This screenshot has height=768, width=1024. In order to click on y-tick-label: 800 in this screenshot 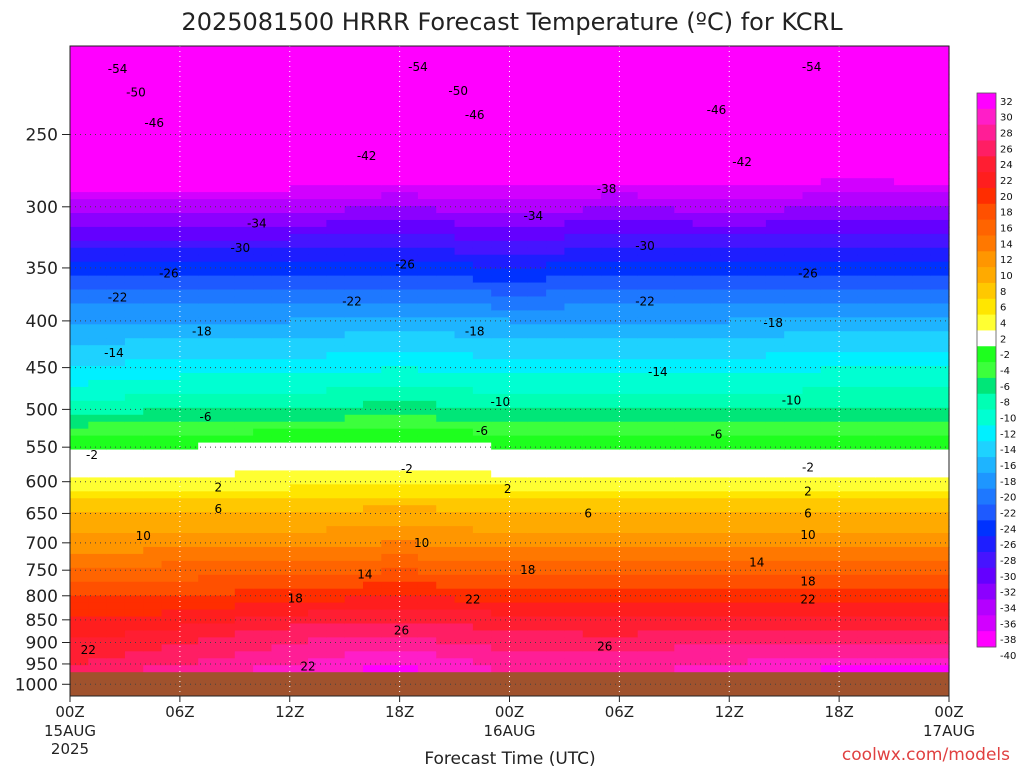, I will do `click(42, 597)`.